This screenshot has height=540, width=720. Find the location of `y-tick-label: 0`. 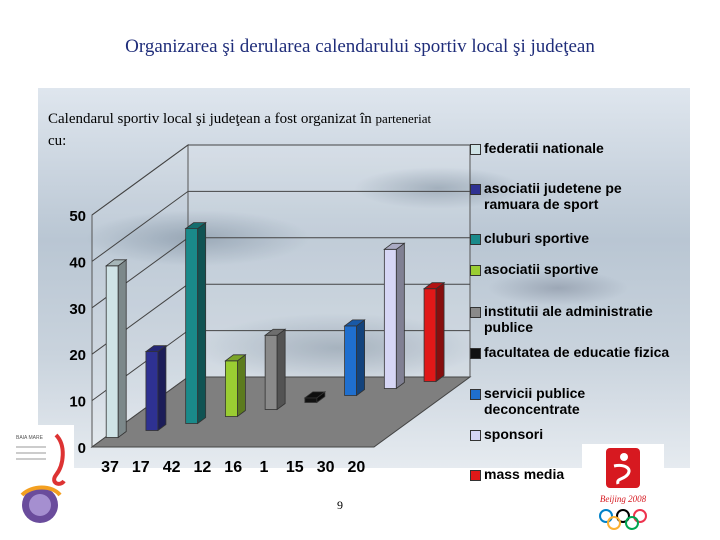

y-tick-label: 0 is located at coordinates (82, 448).